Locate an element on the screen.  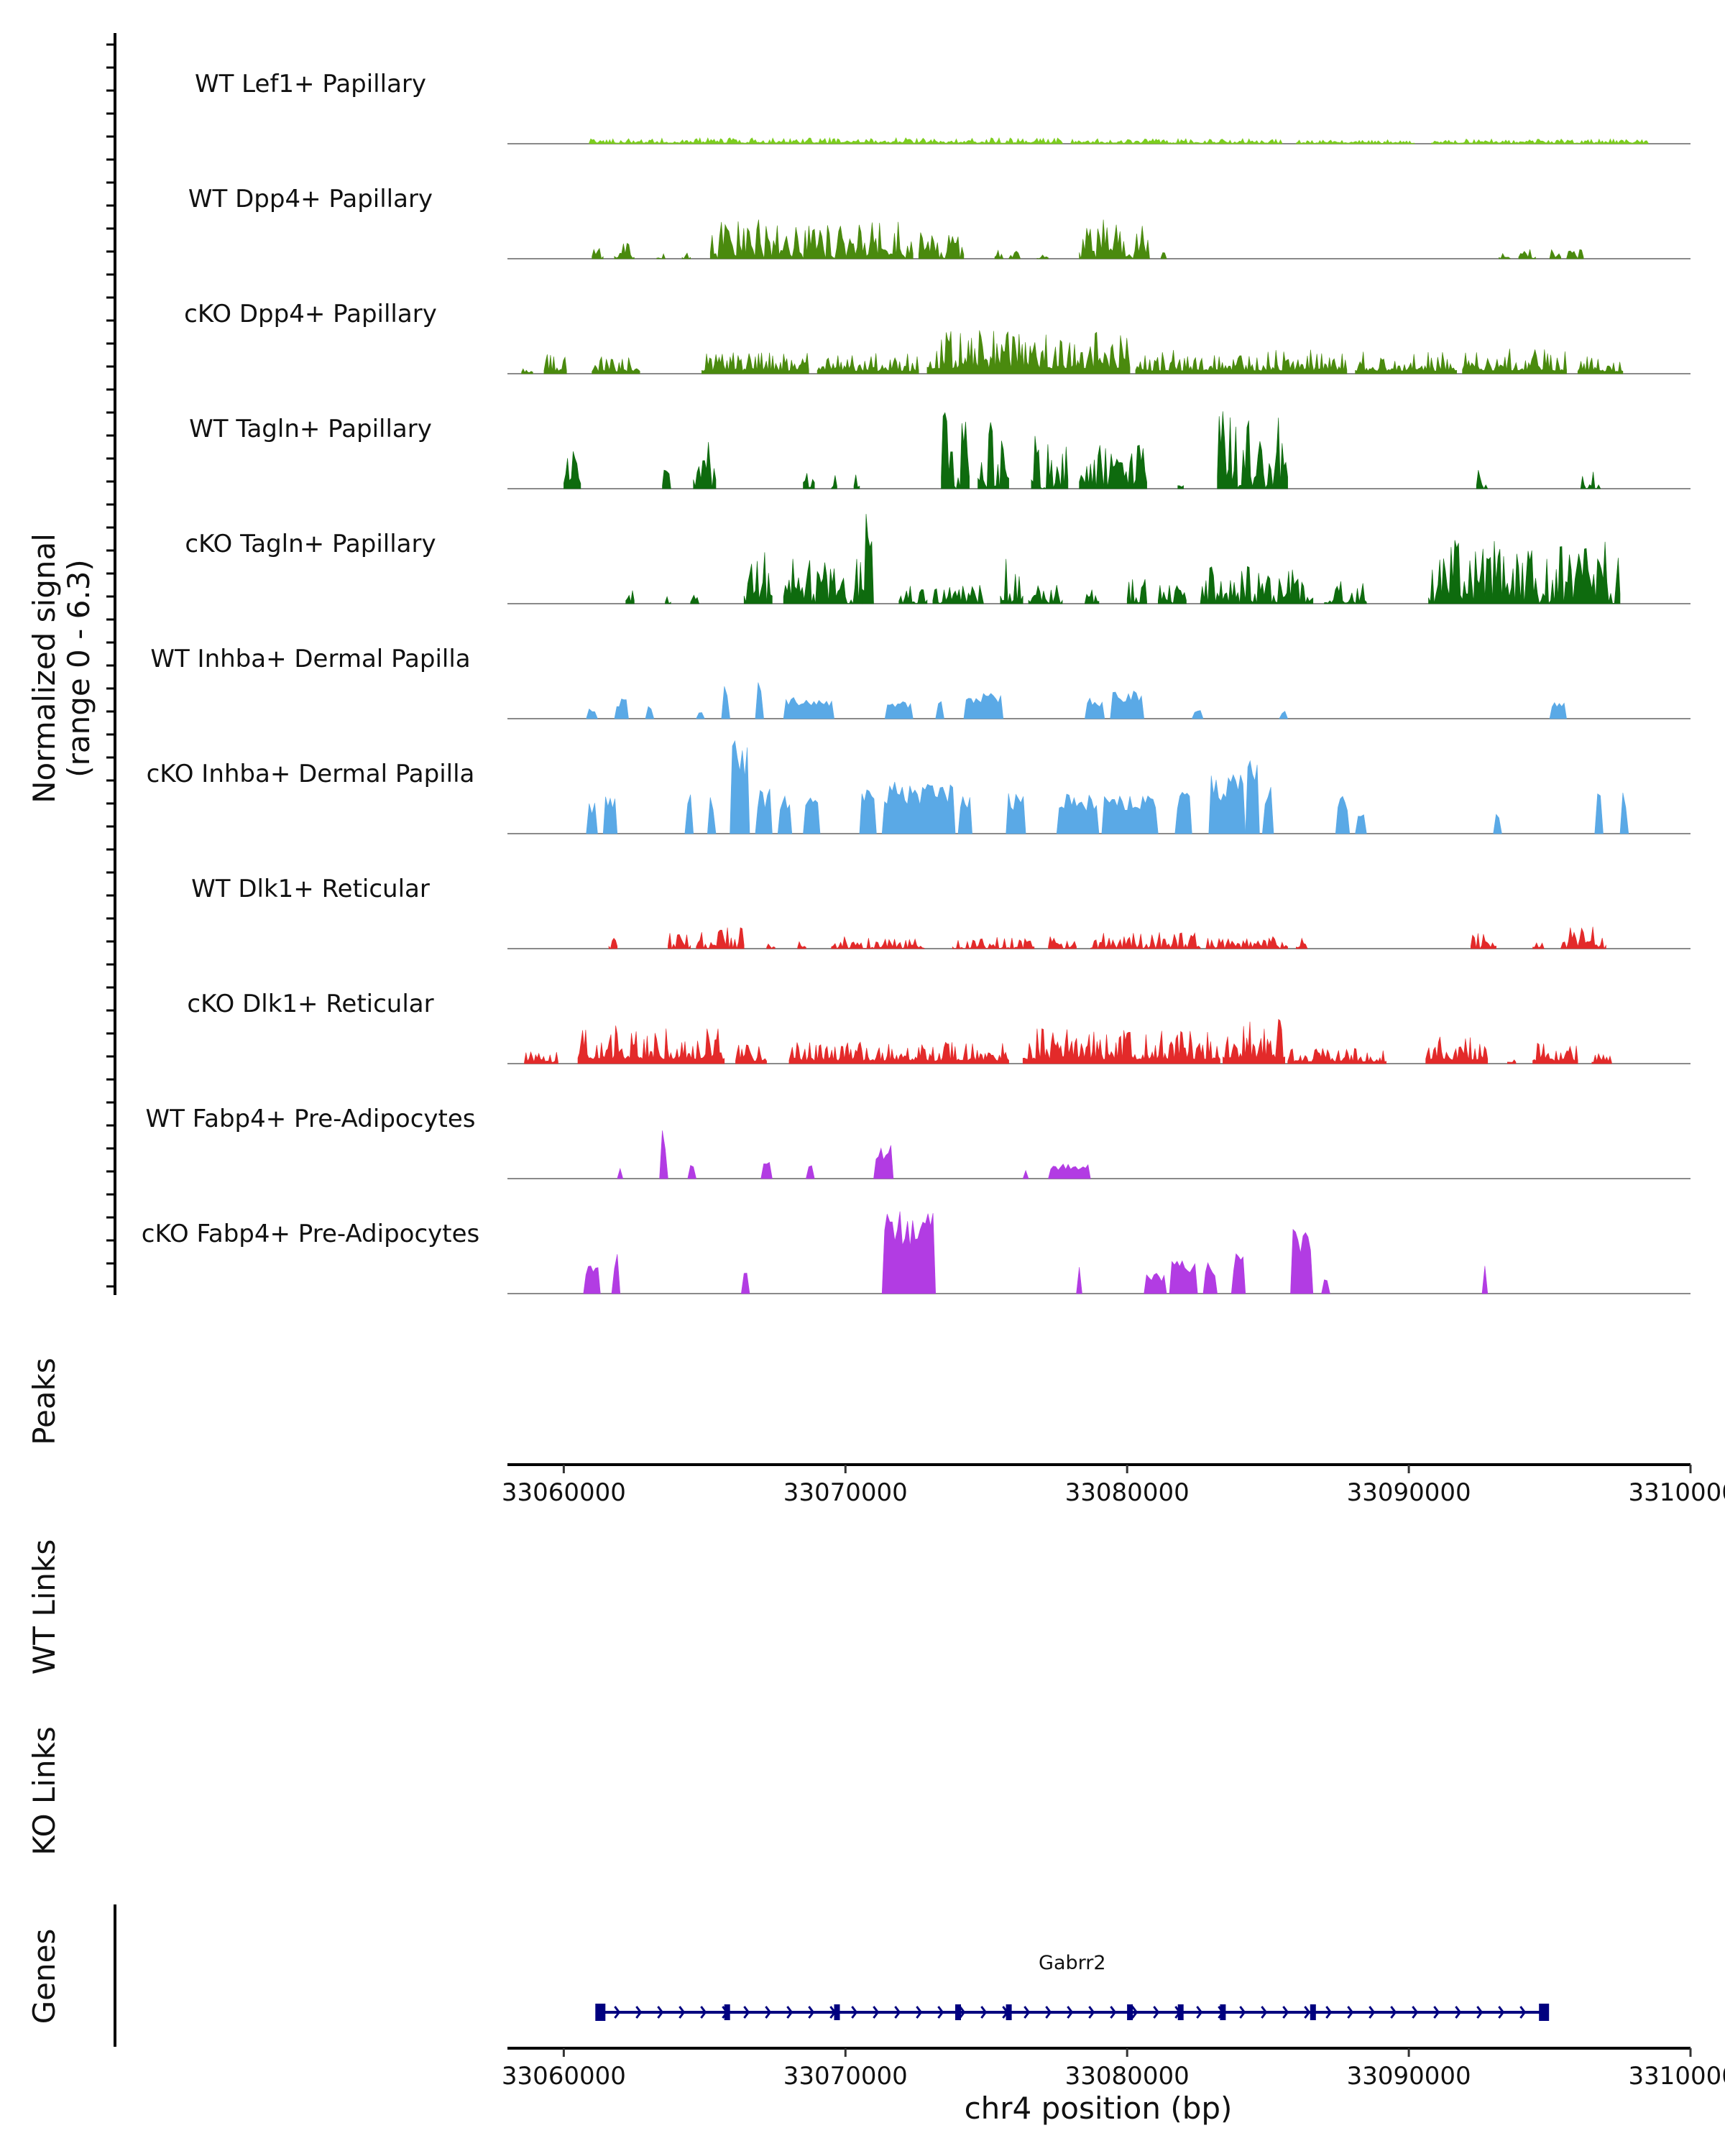
peaks-x-tick-label-0: 33060000 is located at coordinates (564, 1492).